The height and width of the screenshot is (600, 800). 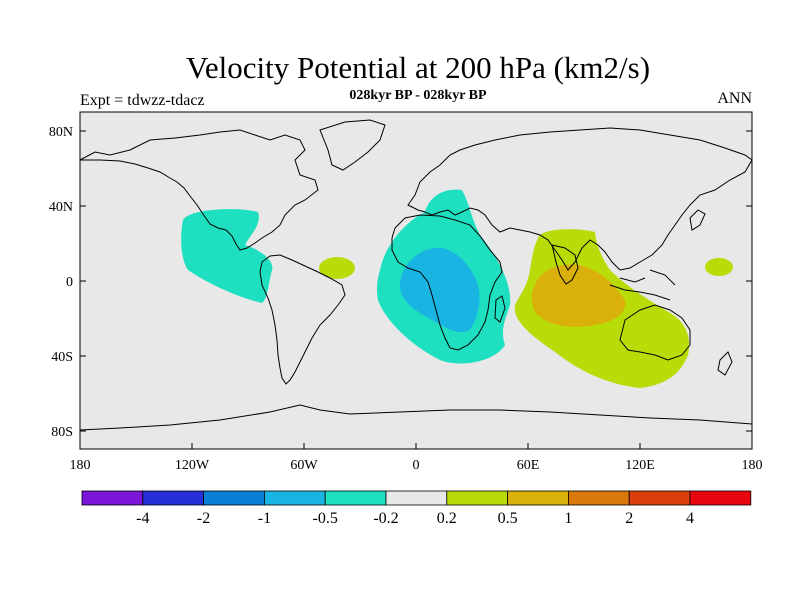 What do you see at coordinates (418, 95) in the screenshot?
I see `map-subtitle: 028kyr BP - 028kyr BP` at bounding box center [418, 95].